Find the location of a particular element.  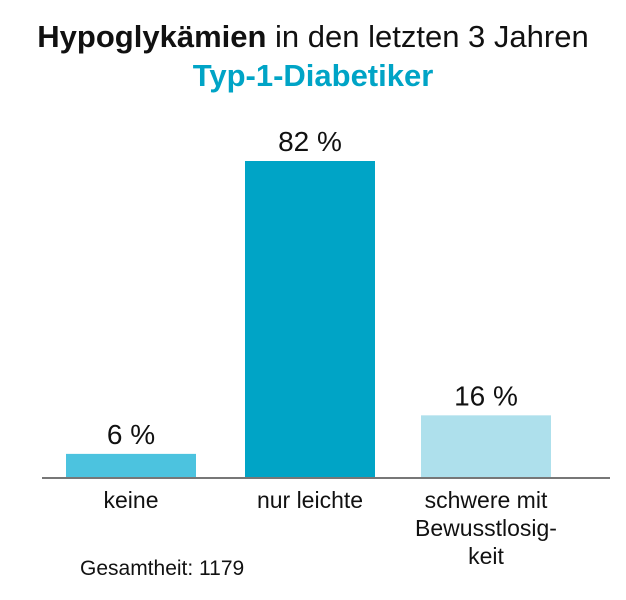

category-label-3: schwere mit Bewusstlosig-keit is located at coordinates (486, 528).